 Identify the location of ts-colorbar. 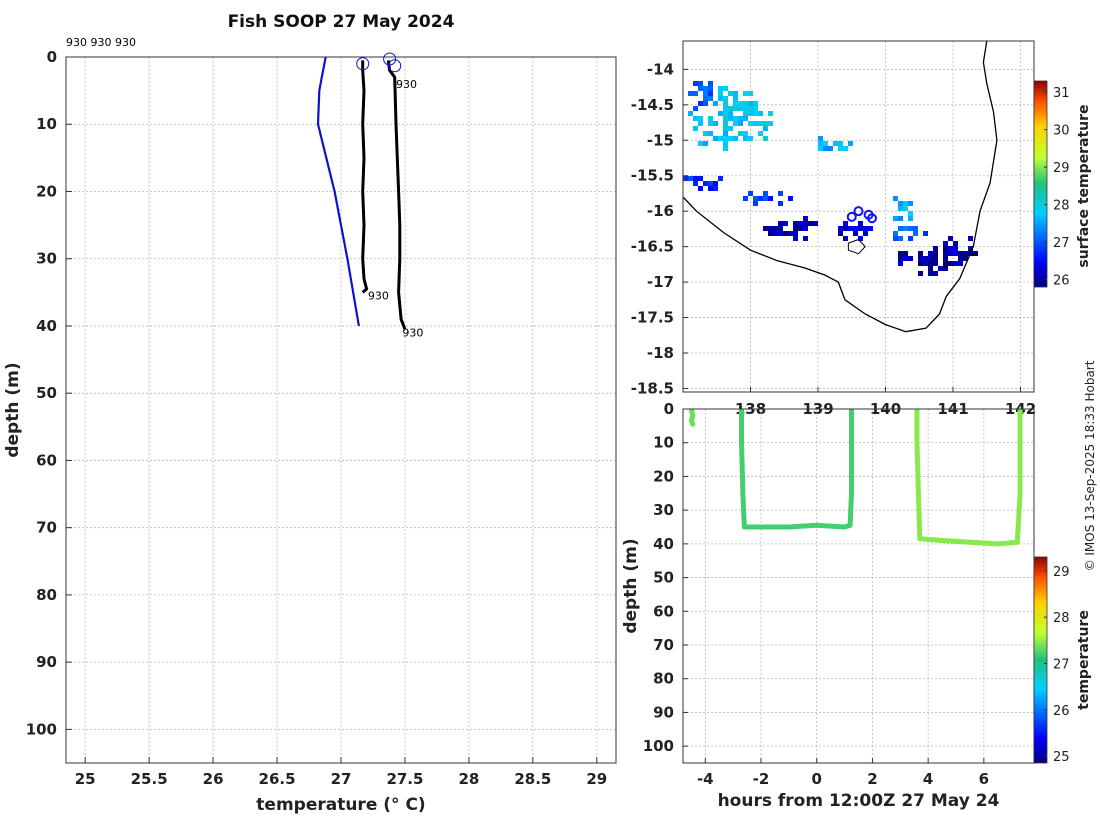
(1040, 660).